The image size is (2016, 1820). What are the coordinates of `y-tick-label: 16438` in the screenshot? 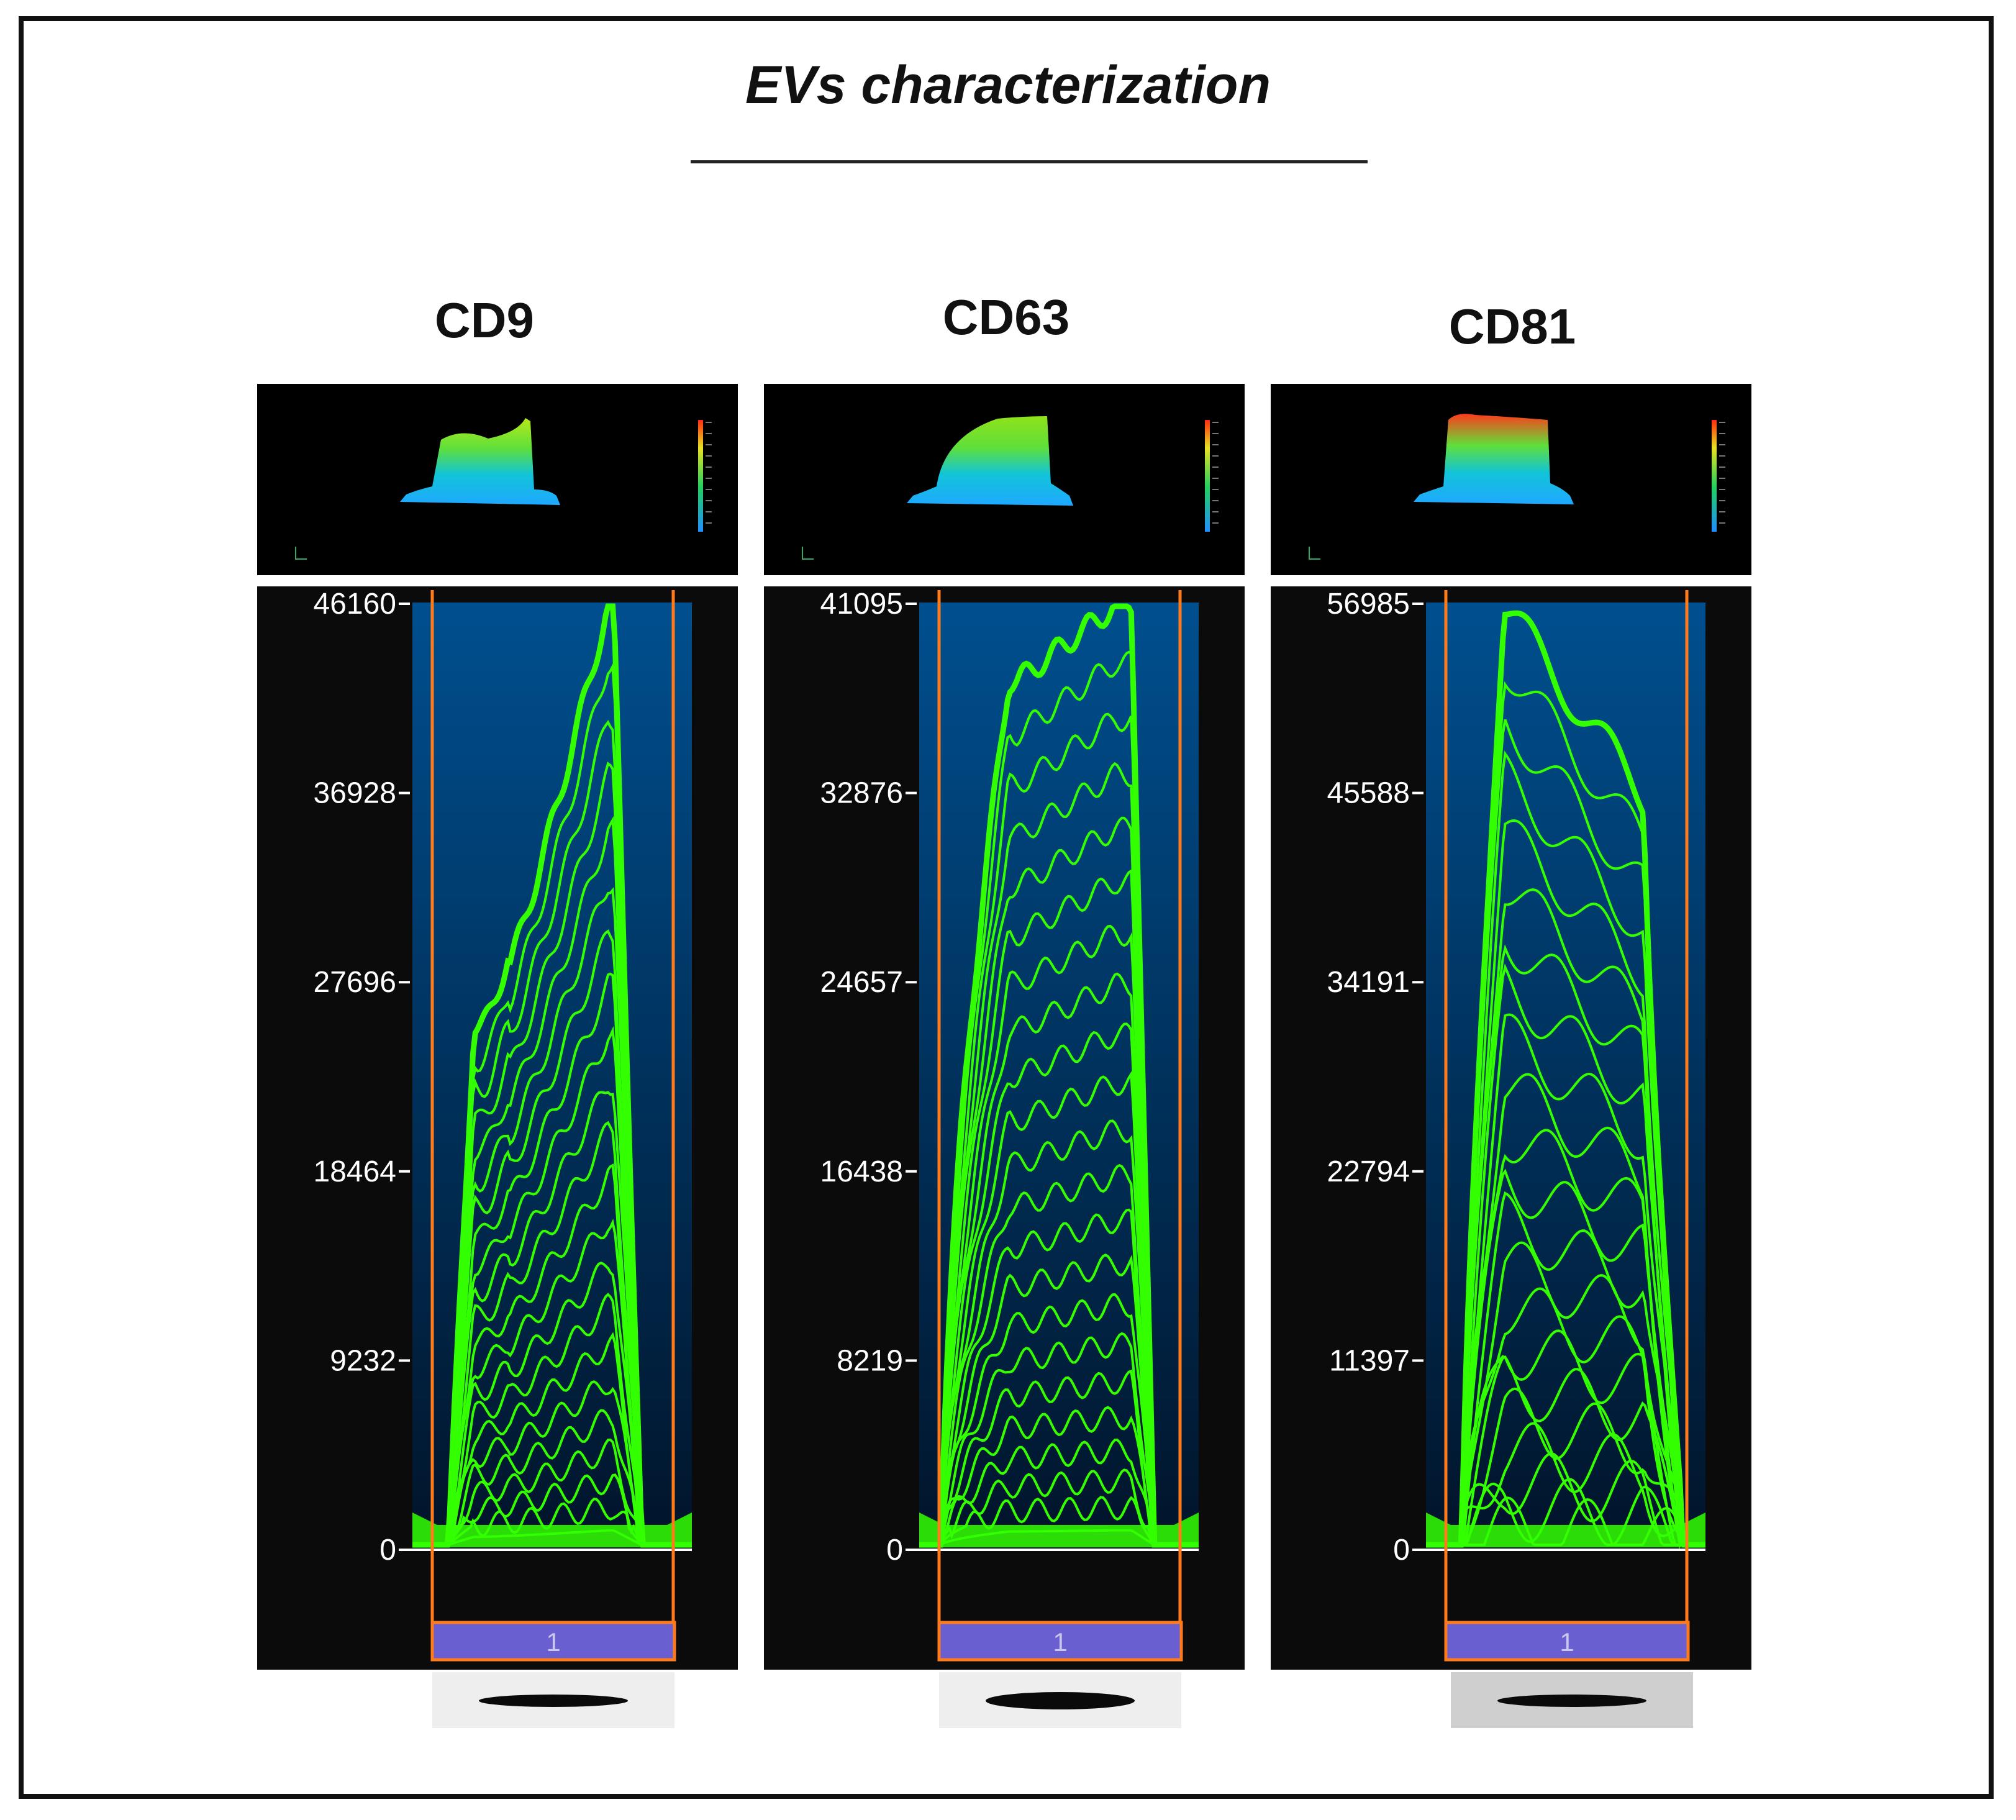 It's located at (861, 1171).